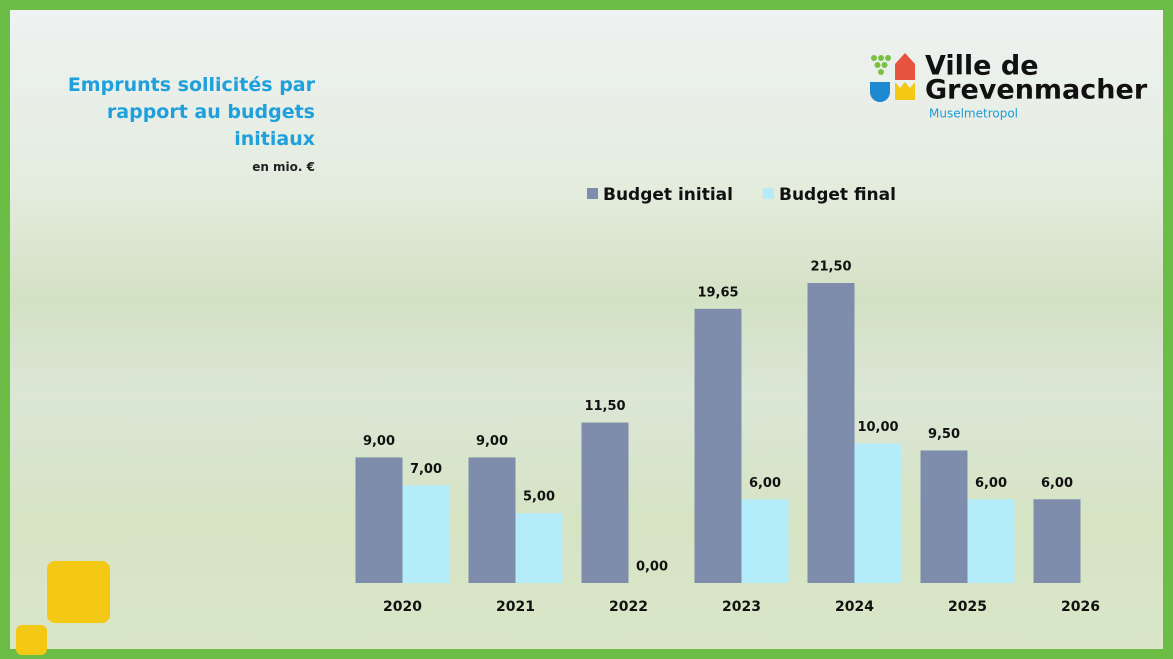 Image resolution: width=1173 pixels, height=659 pixels. What do you see at coordinates (892, 77) in the screenshot?
I see `logo-icon` at bounding box center [892, 77].